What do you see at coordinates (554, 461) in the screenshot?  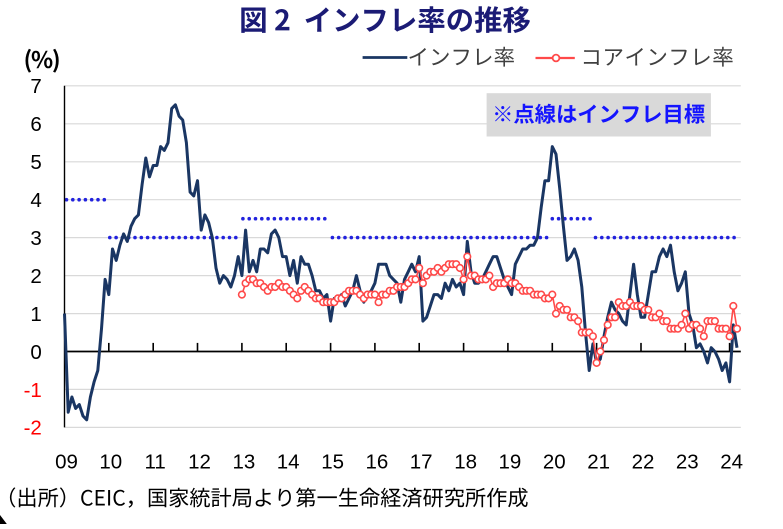 I see `svg-text: 20` at bounding box center [554, 461].